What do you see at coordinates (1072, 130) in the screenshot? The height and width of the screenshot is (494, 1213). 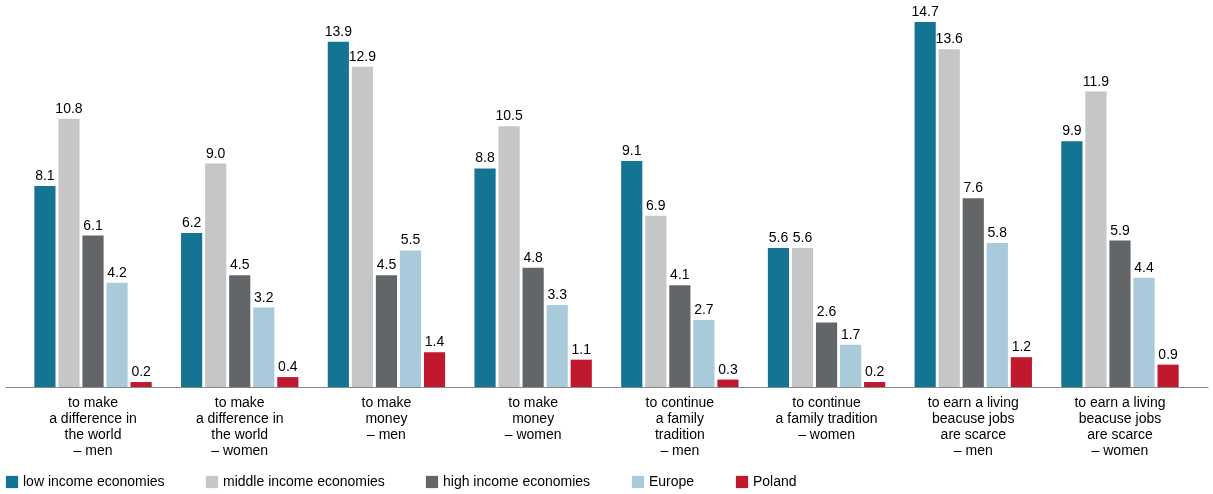 I see `data-label: 9.9` at bounding box center [1072, 130].